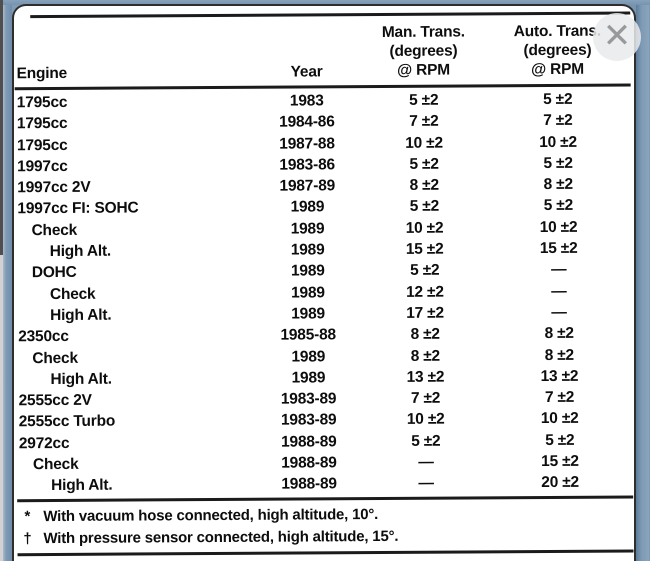 This screenshot has height=561, width=650. What do you see at coordinates (43, 337) in the screenshot?
I see `engine-cell: 2350cc` at bounding box center [43, 337].